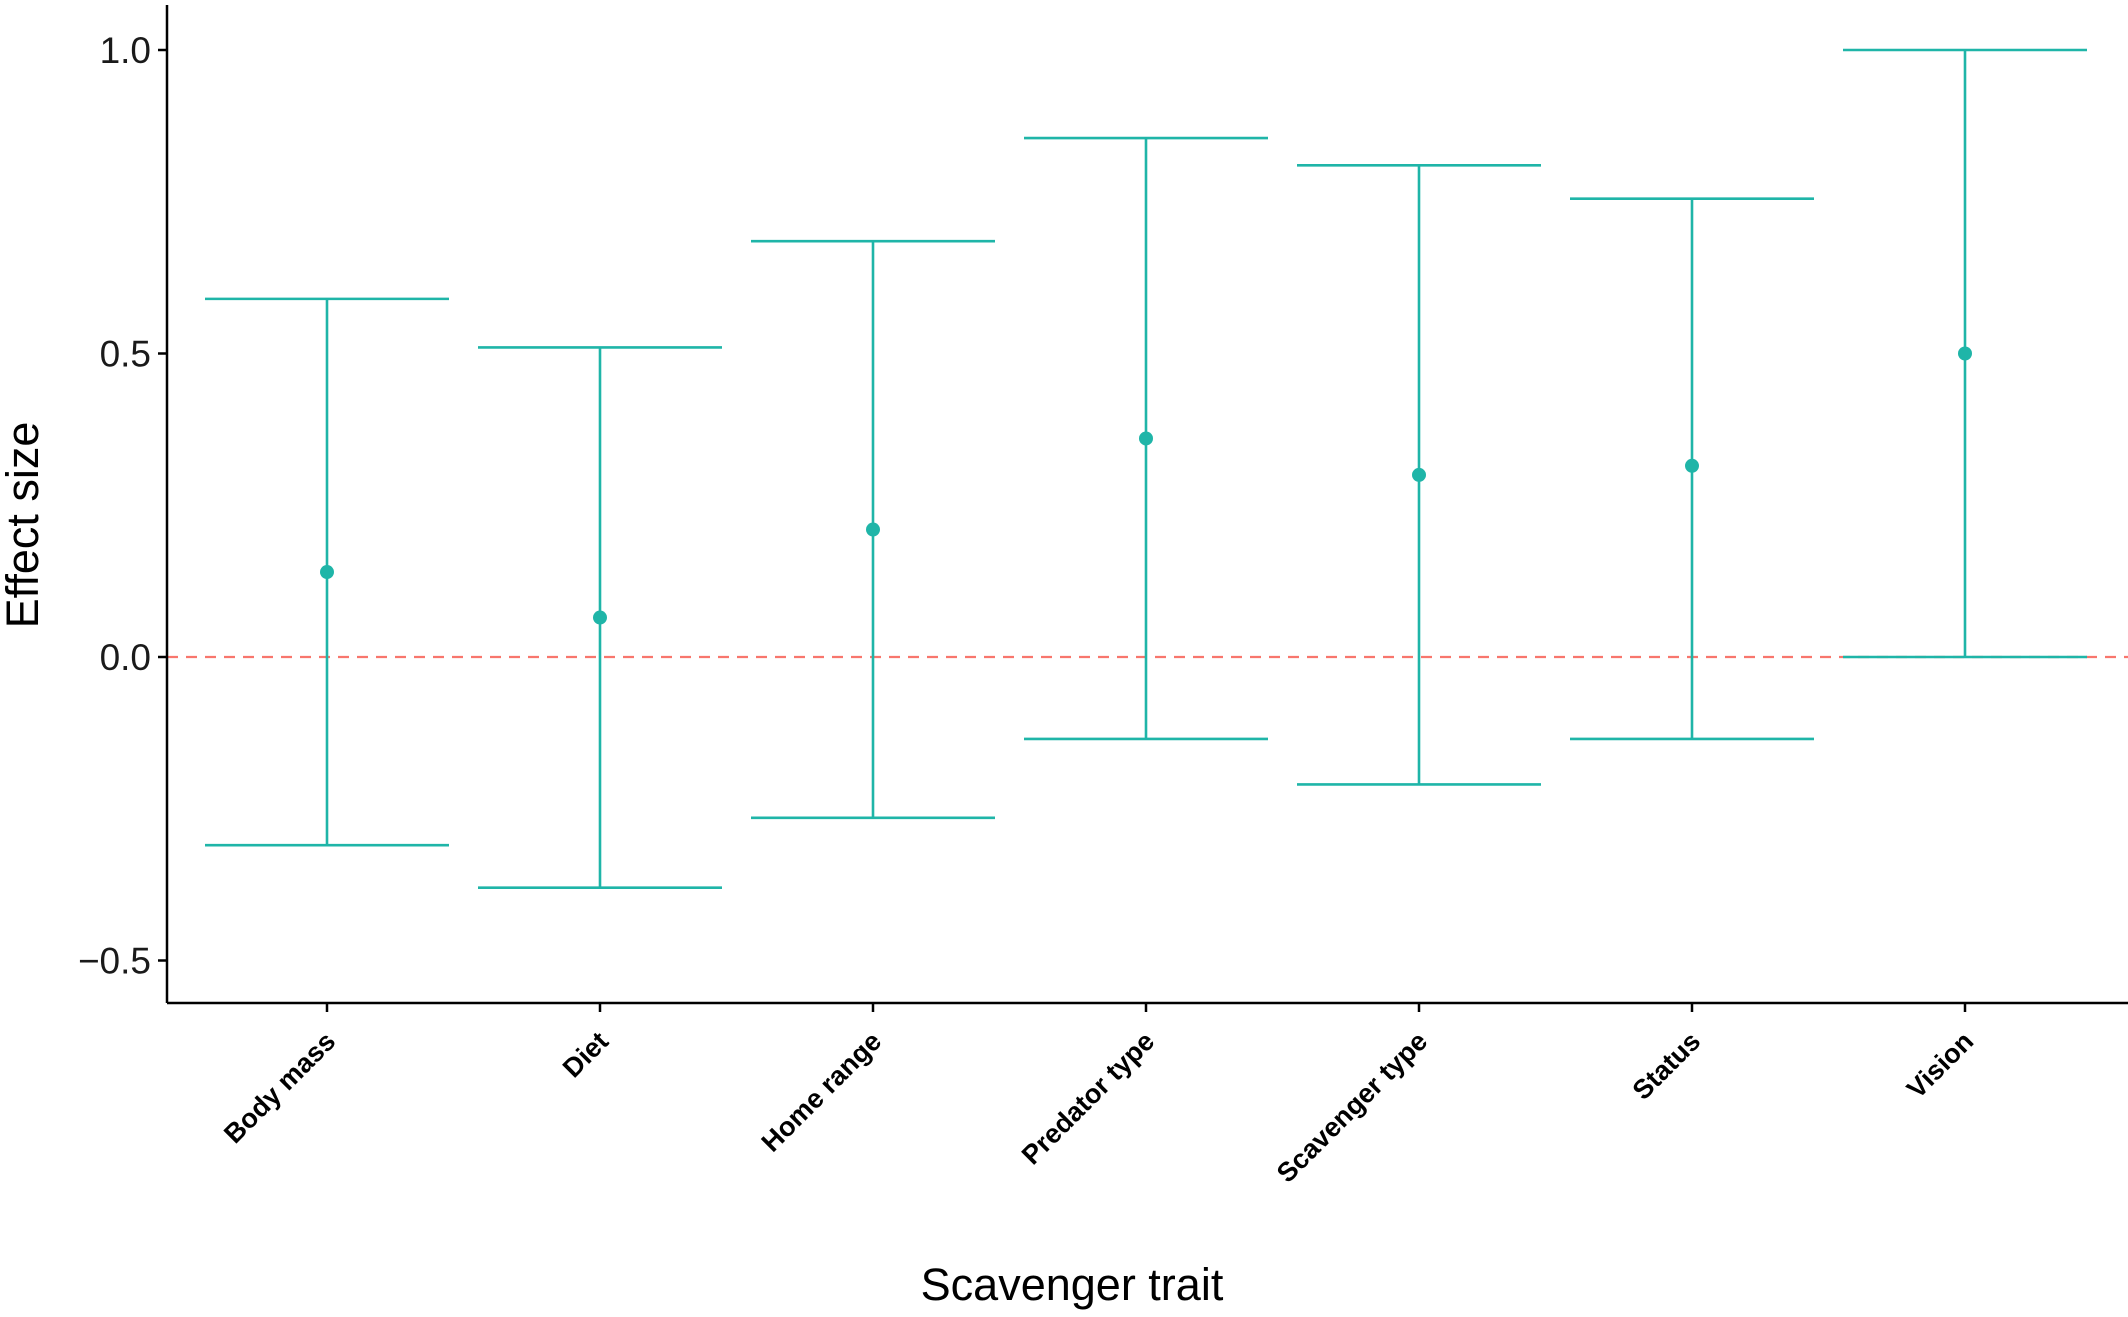 The height and width of the screenshot is (1317, 2128). Describe the element at coordinates (125, 50) in the screenshot. I see `y-tick-label: 1.0` at that location.